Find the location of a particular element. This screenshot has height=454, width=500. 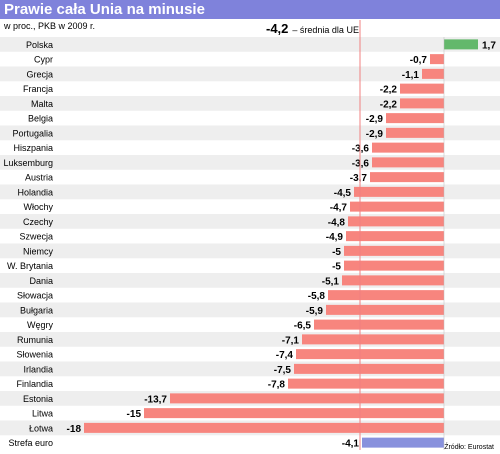

reference-text: – średnia dla UE is located at coordinates (325, 30).